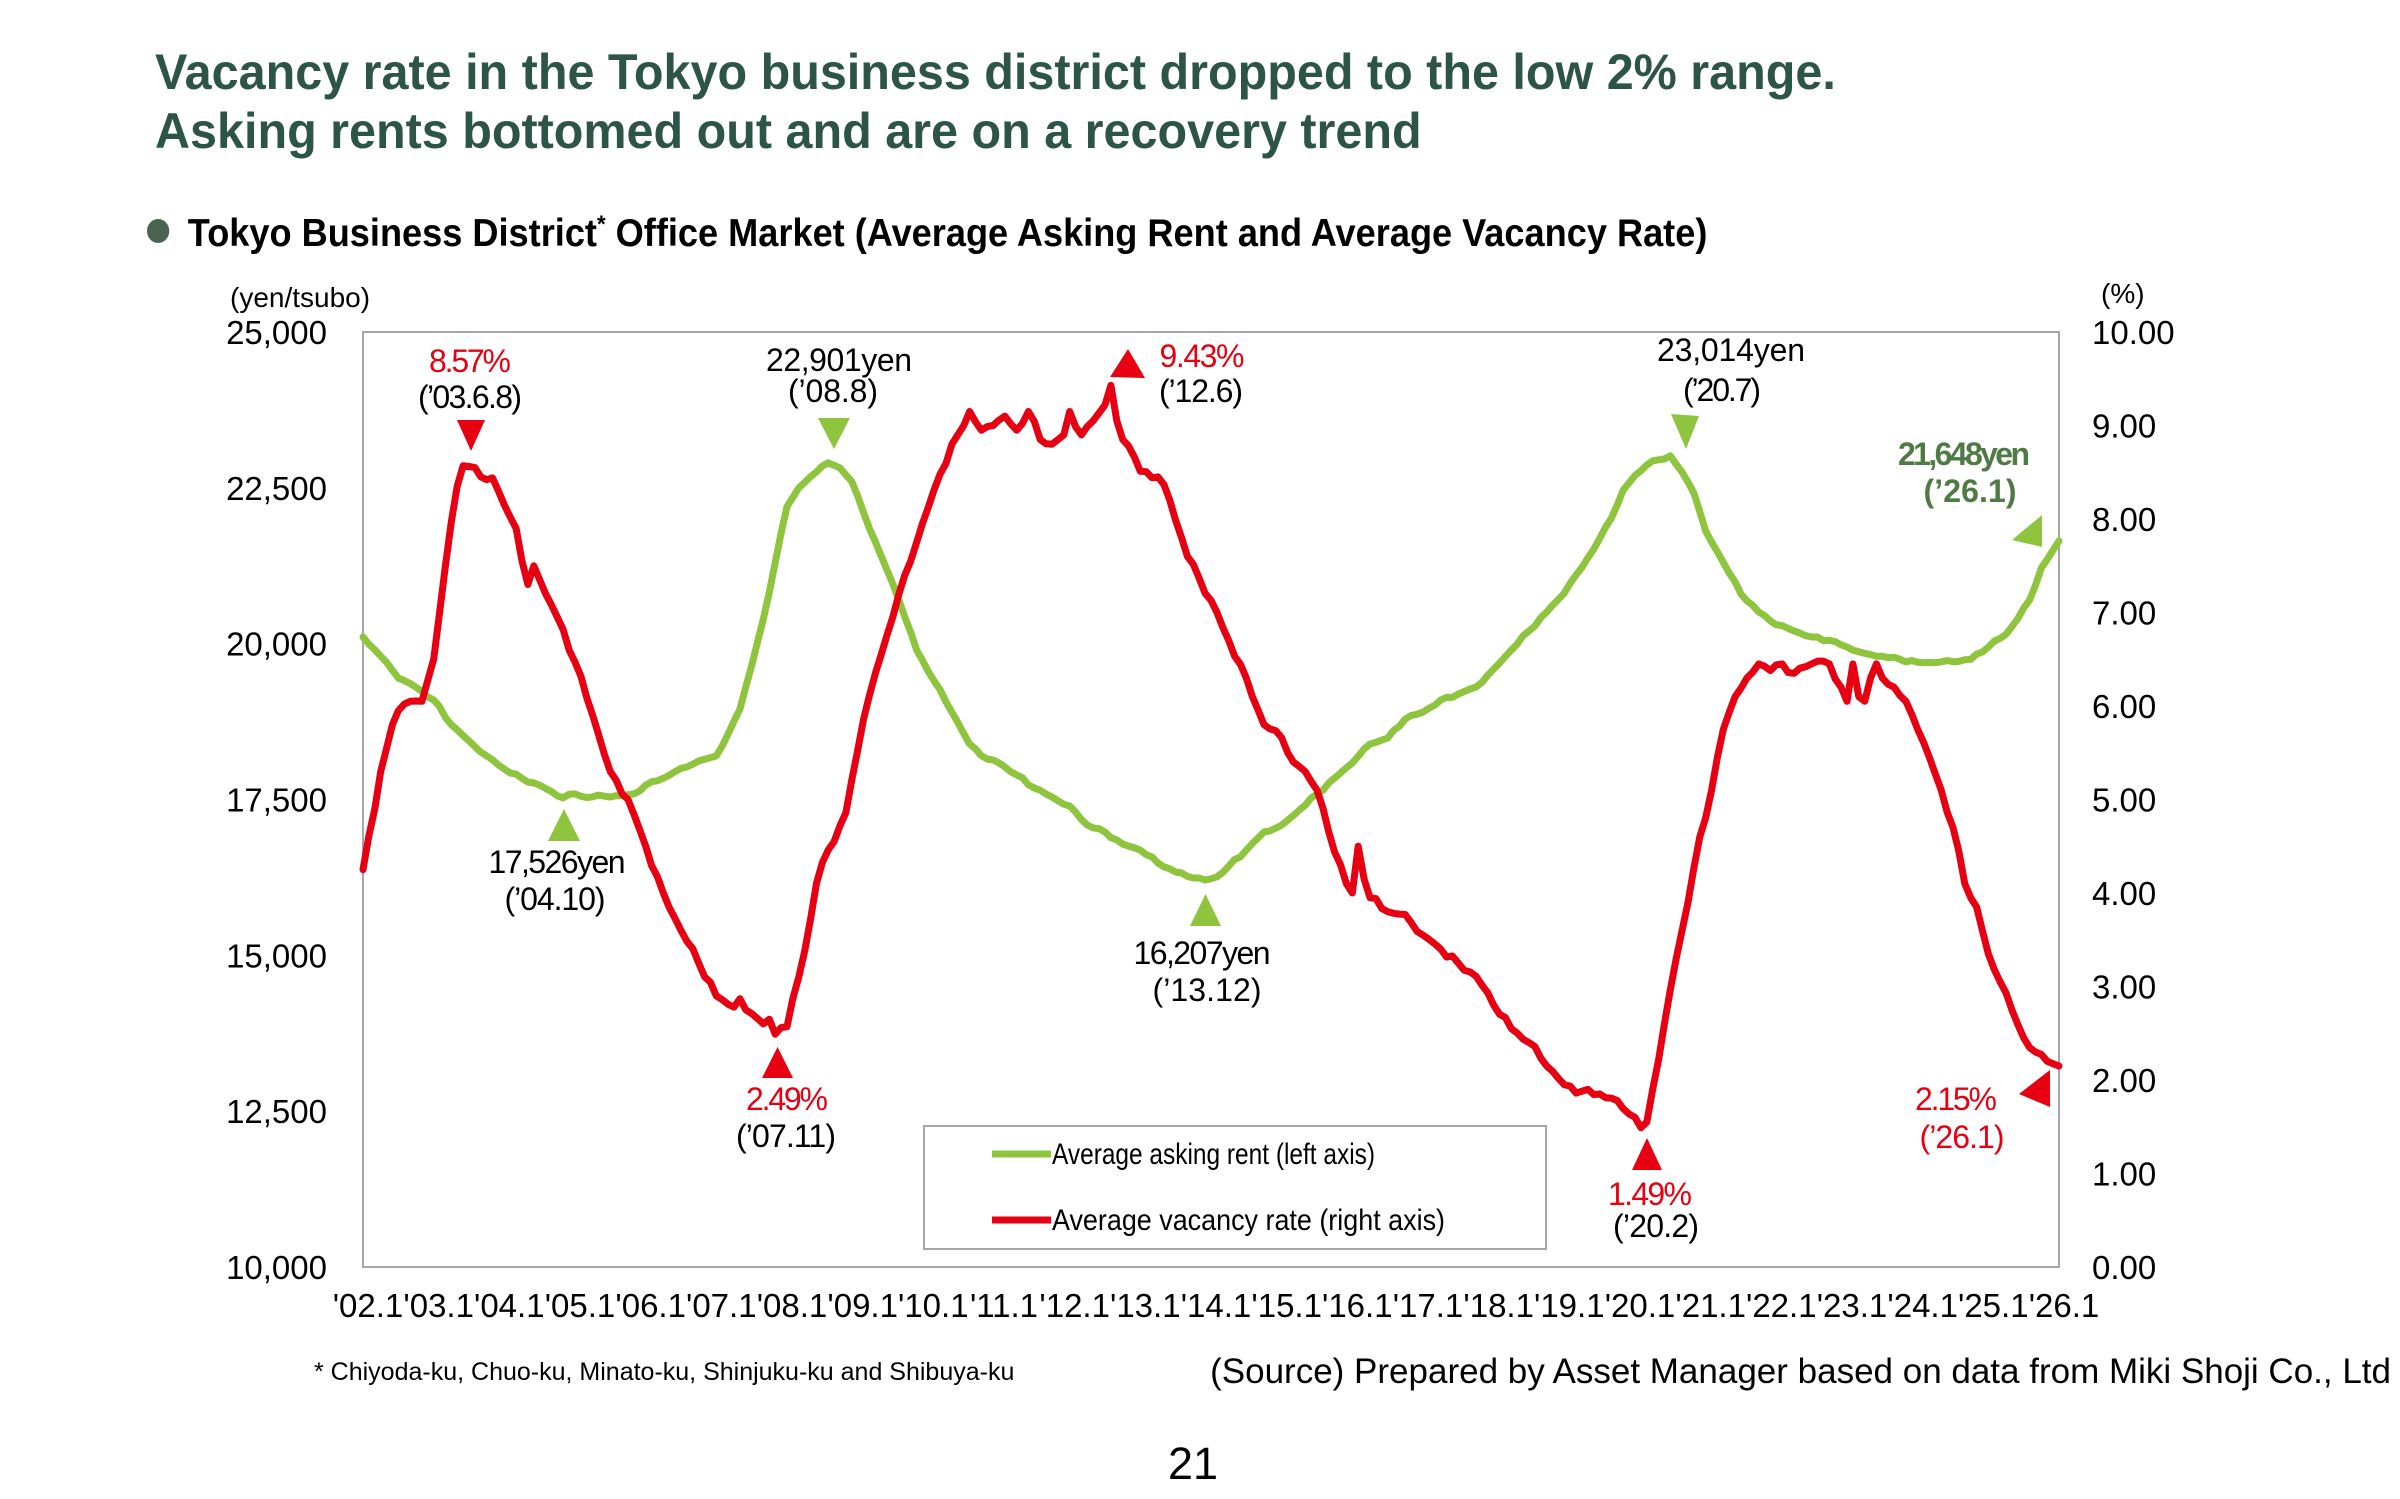 This screenshot has height=1499, width=2400. Describe the element at coordinates (862, 1305) in the screenshot. I see `svg-text: '09.1` at that location.